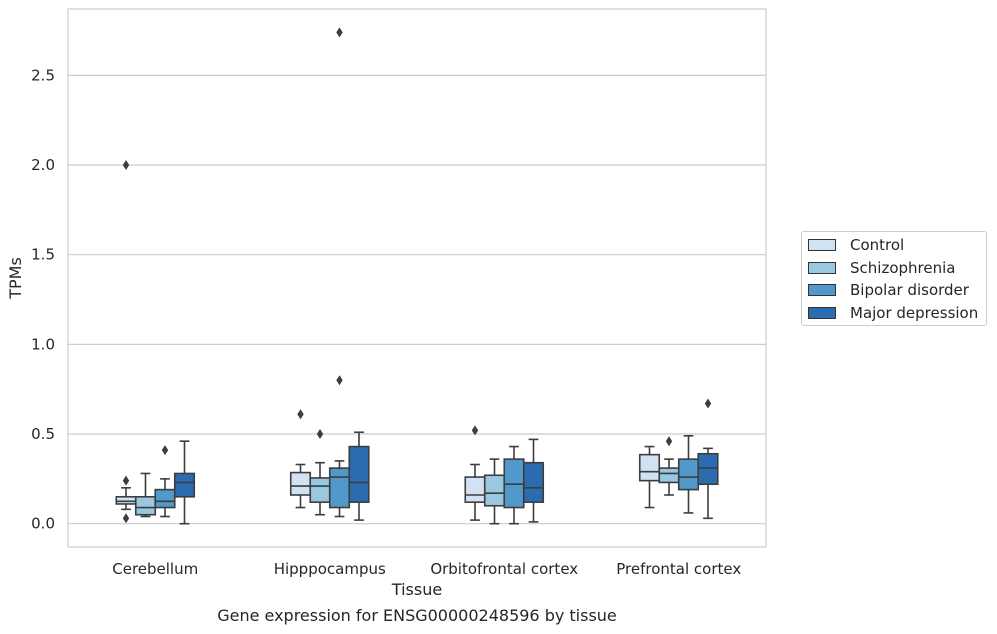  I want to click on y-tick-labels: 0.0 0.5 1.0 1.5 2.0 2.5, so click(43, 299).